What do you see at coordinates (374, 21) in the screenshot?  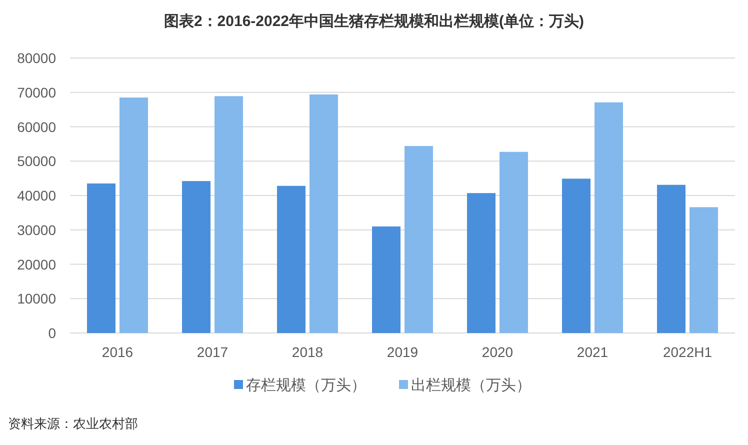 I see `chart-title: 图表2：2016-2022年中国生猪存栏规模和出栏规模(单位：万头)` at bounding box center [374, 21].